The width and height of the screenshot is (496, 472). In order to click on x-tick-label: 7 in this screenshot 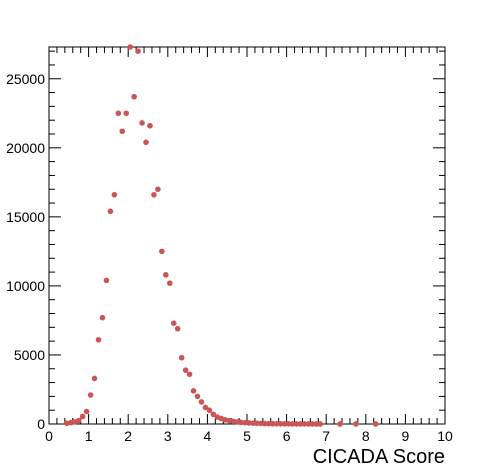, I will do `click(326, 436)`.